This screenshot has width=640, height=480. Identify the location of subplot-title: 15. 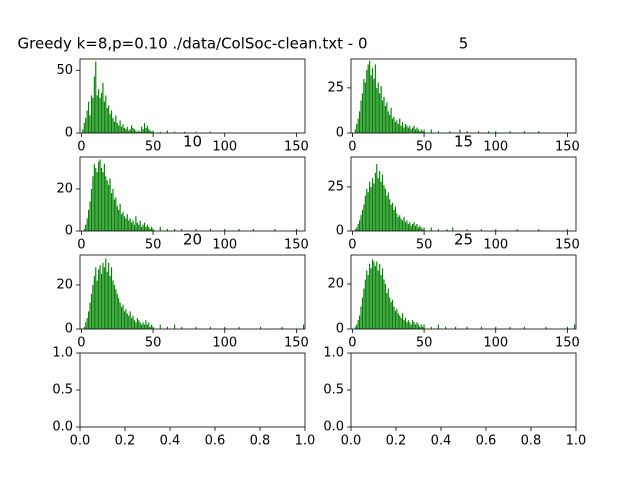
(463, 142).